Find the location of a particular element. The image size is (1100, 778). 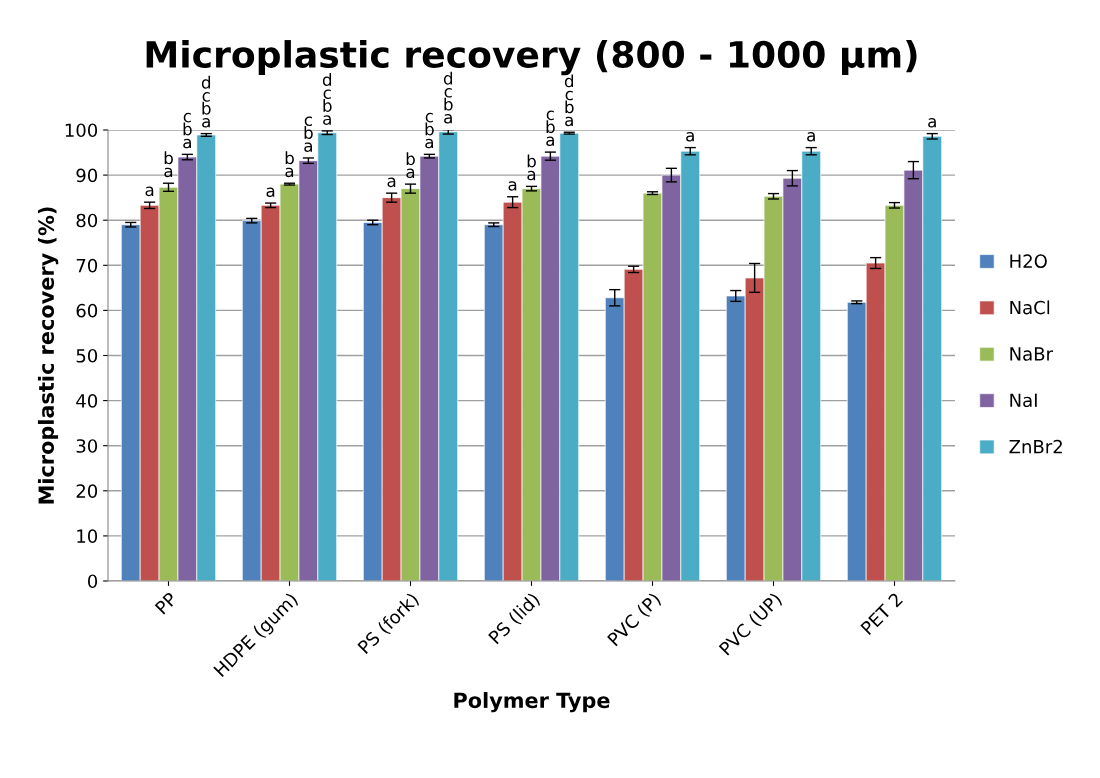

legend-label: ZnBr2 is located at coordinates (1035, 446).